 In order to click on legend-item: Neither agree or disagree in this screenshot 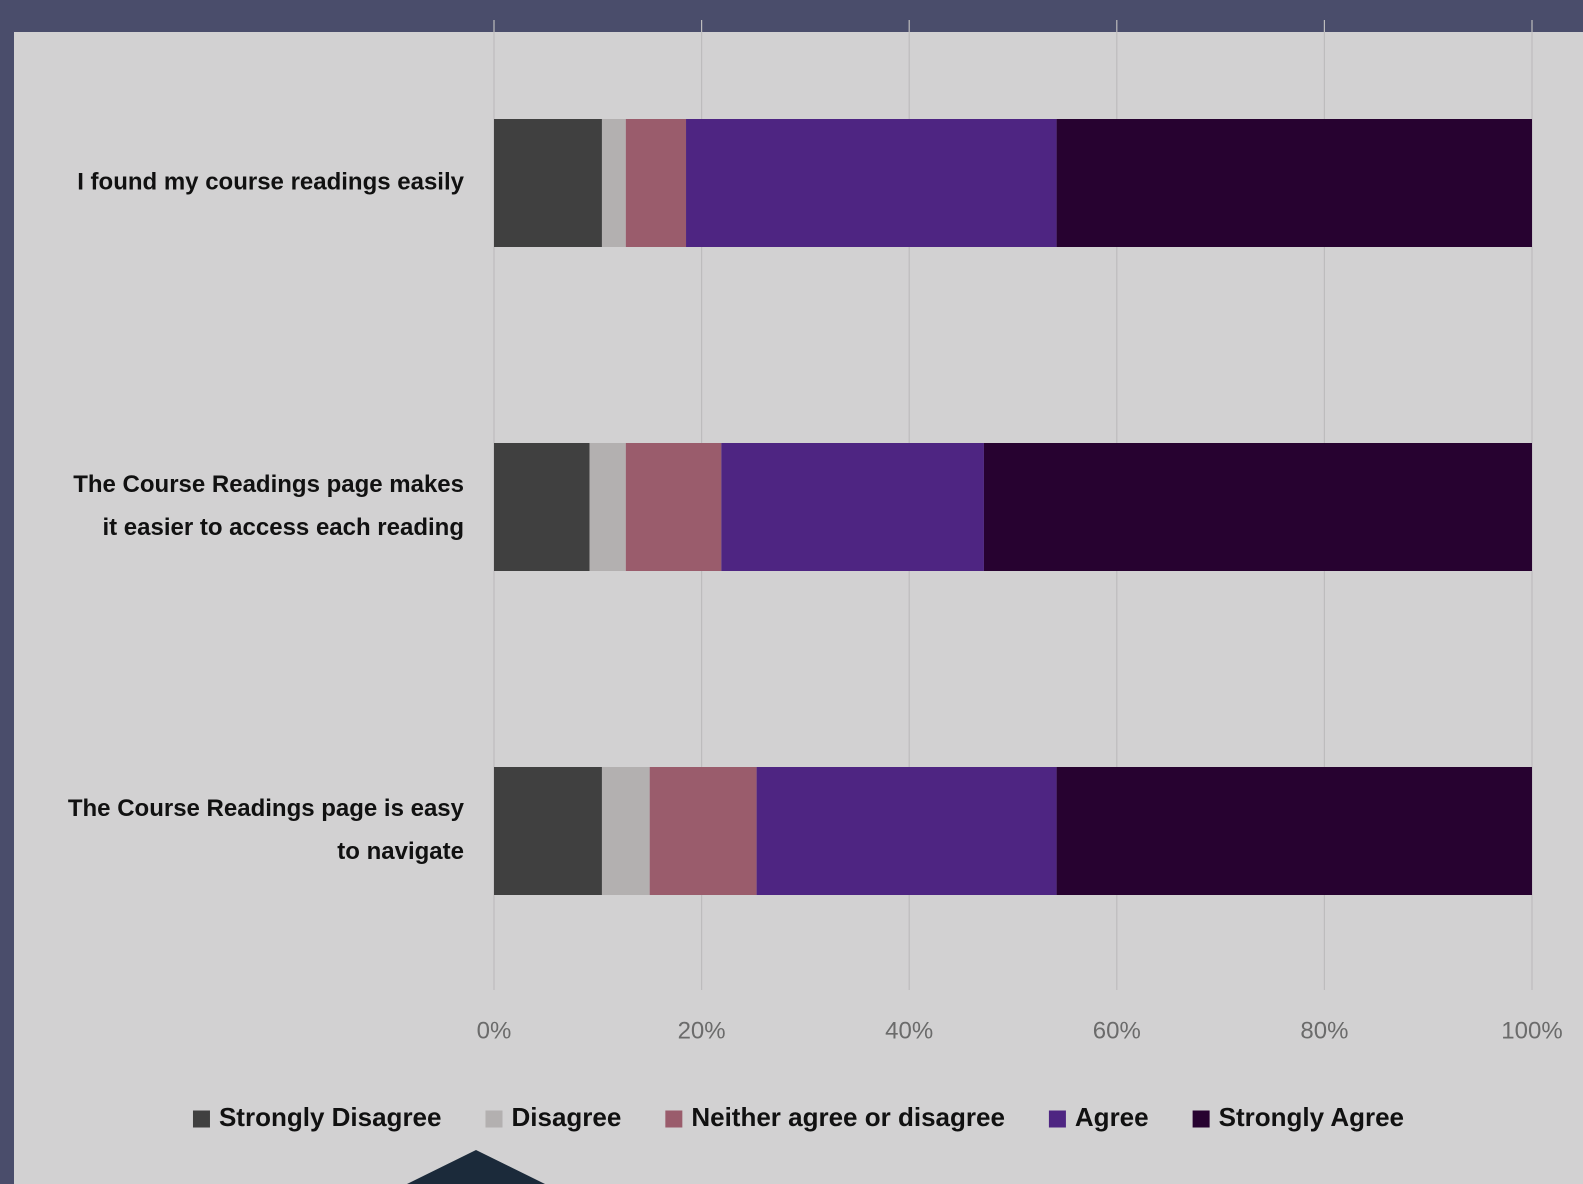, I will do `click(835, 1117)`.